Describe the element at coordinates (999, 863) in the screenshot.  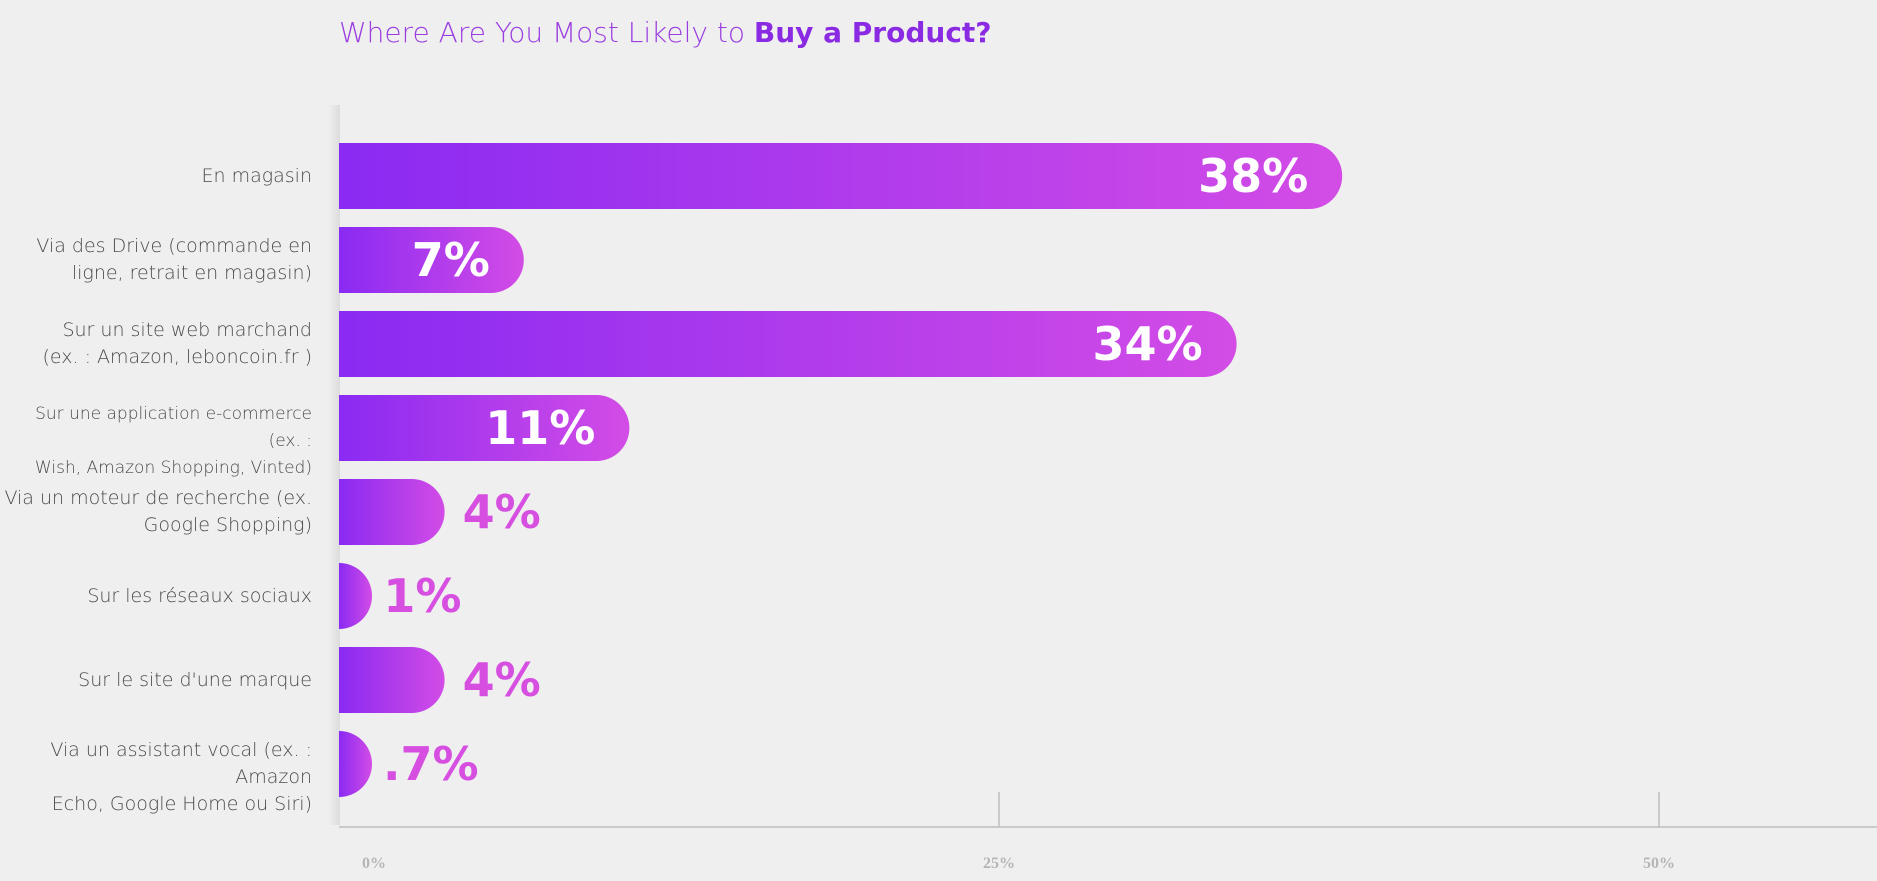
I see `x-tick-label: 25%` at that location.